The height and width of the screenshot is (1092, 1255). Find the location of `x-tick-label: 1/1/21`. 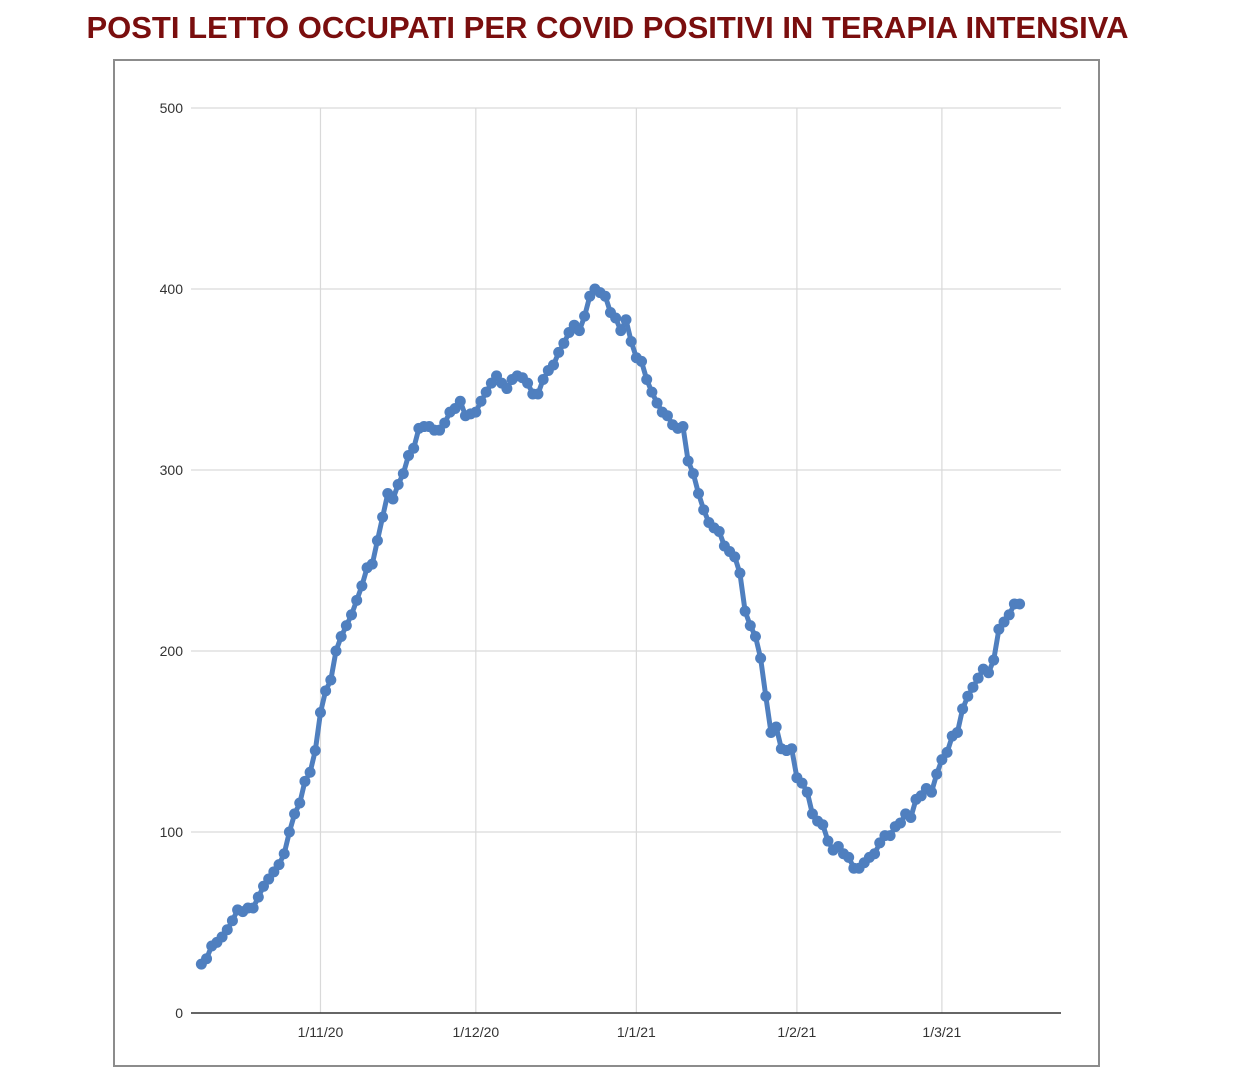

x-tick-label: 1/1/21 is located at coordinates (636, 1032).